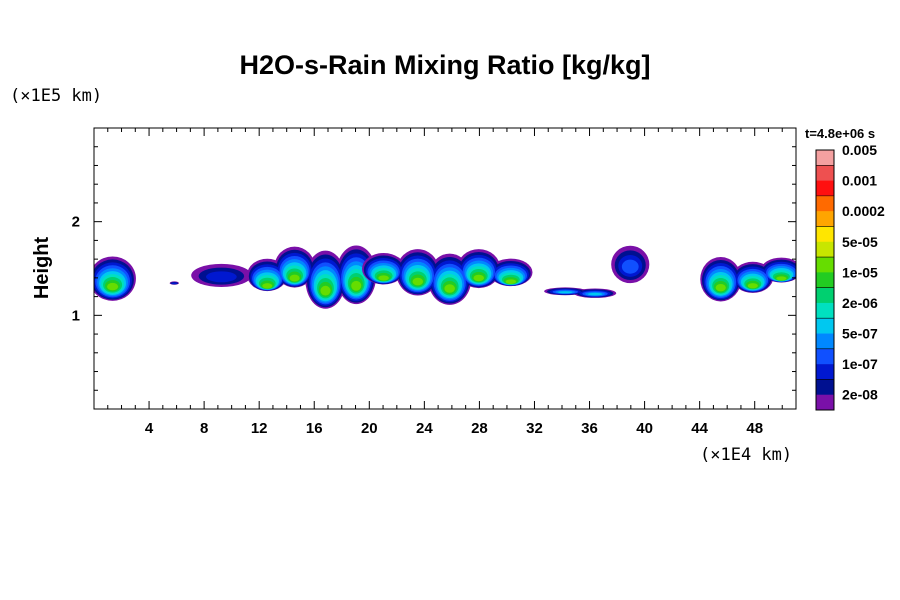 The height and width of the screenshot is (600, 900). I want to click on x-tick-label: 48, so click(754, 428).